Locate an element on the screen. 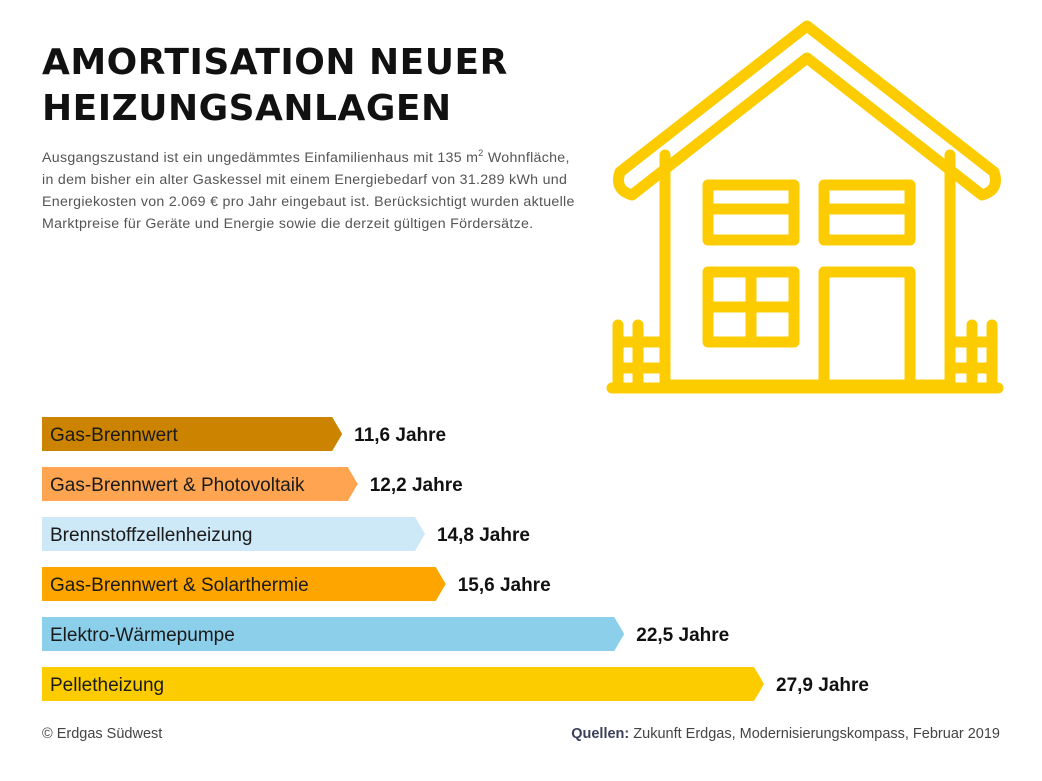 Image resolution: width=1042 pixels, height=781 pixels. bar-label-6: Pelletheizung is located at coordinates (107, 685).